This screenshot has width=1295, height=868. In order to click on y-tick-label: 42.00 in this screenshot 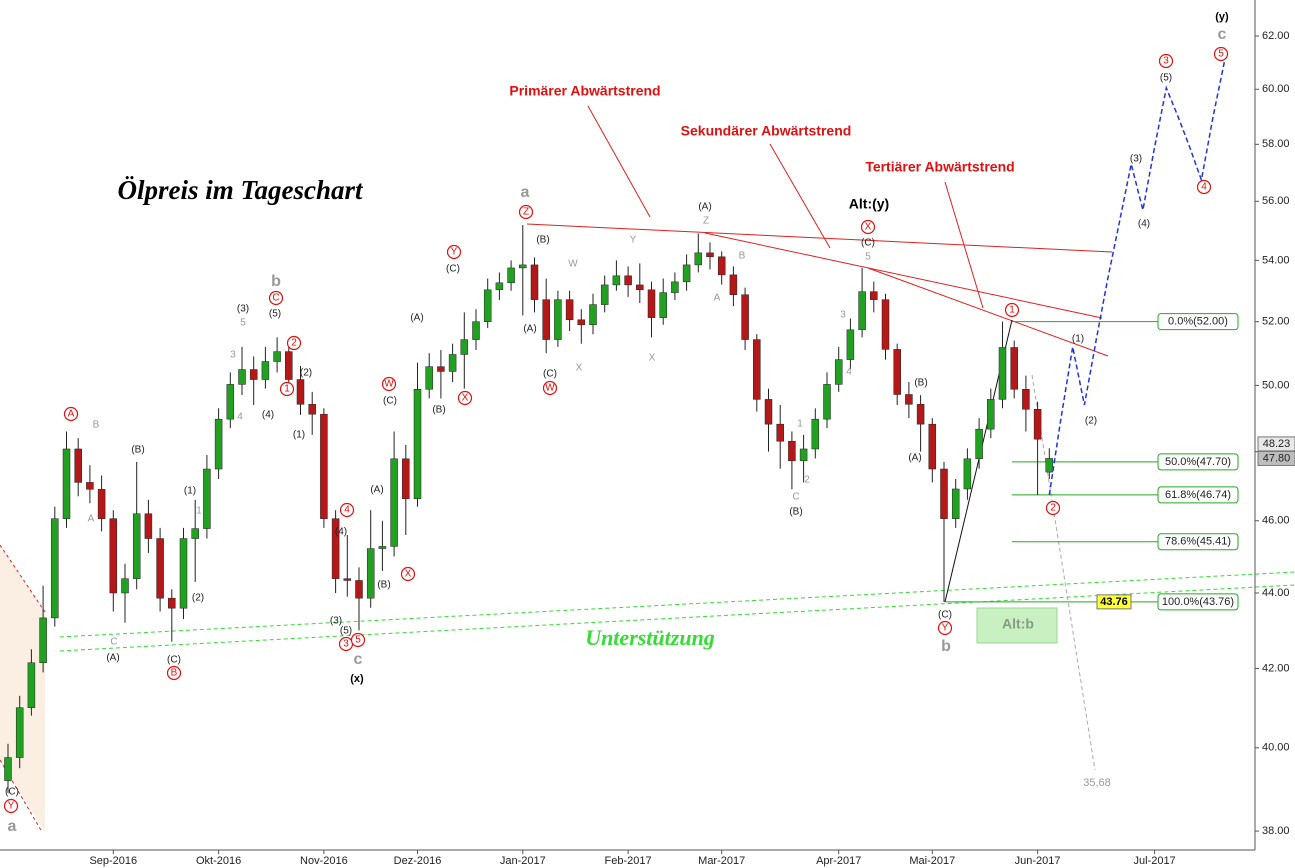, I will do `click(1276, 668)`.